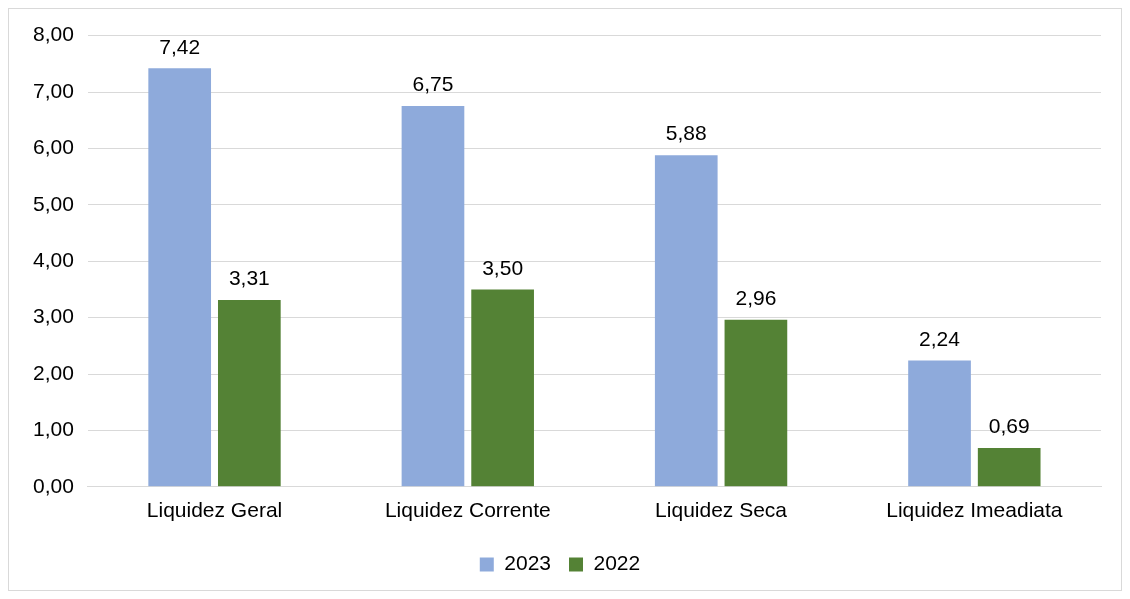  What do you see at coordinates (940, 338) in the screenshot?
I see `data-label: 2,24` at bounding box center [940, 338].